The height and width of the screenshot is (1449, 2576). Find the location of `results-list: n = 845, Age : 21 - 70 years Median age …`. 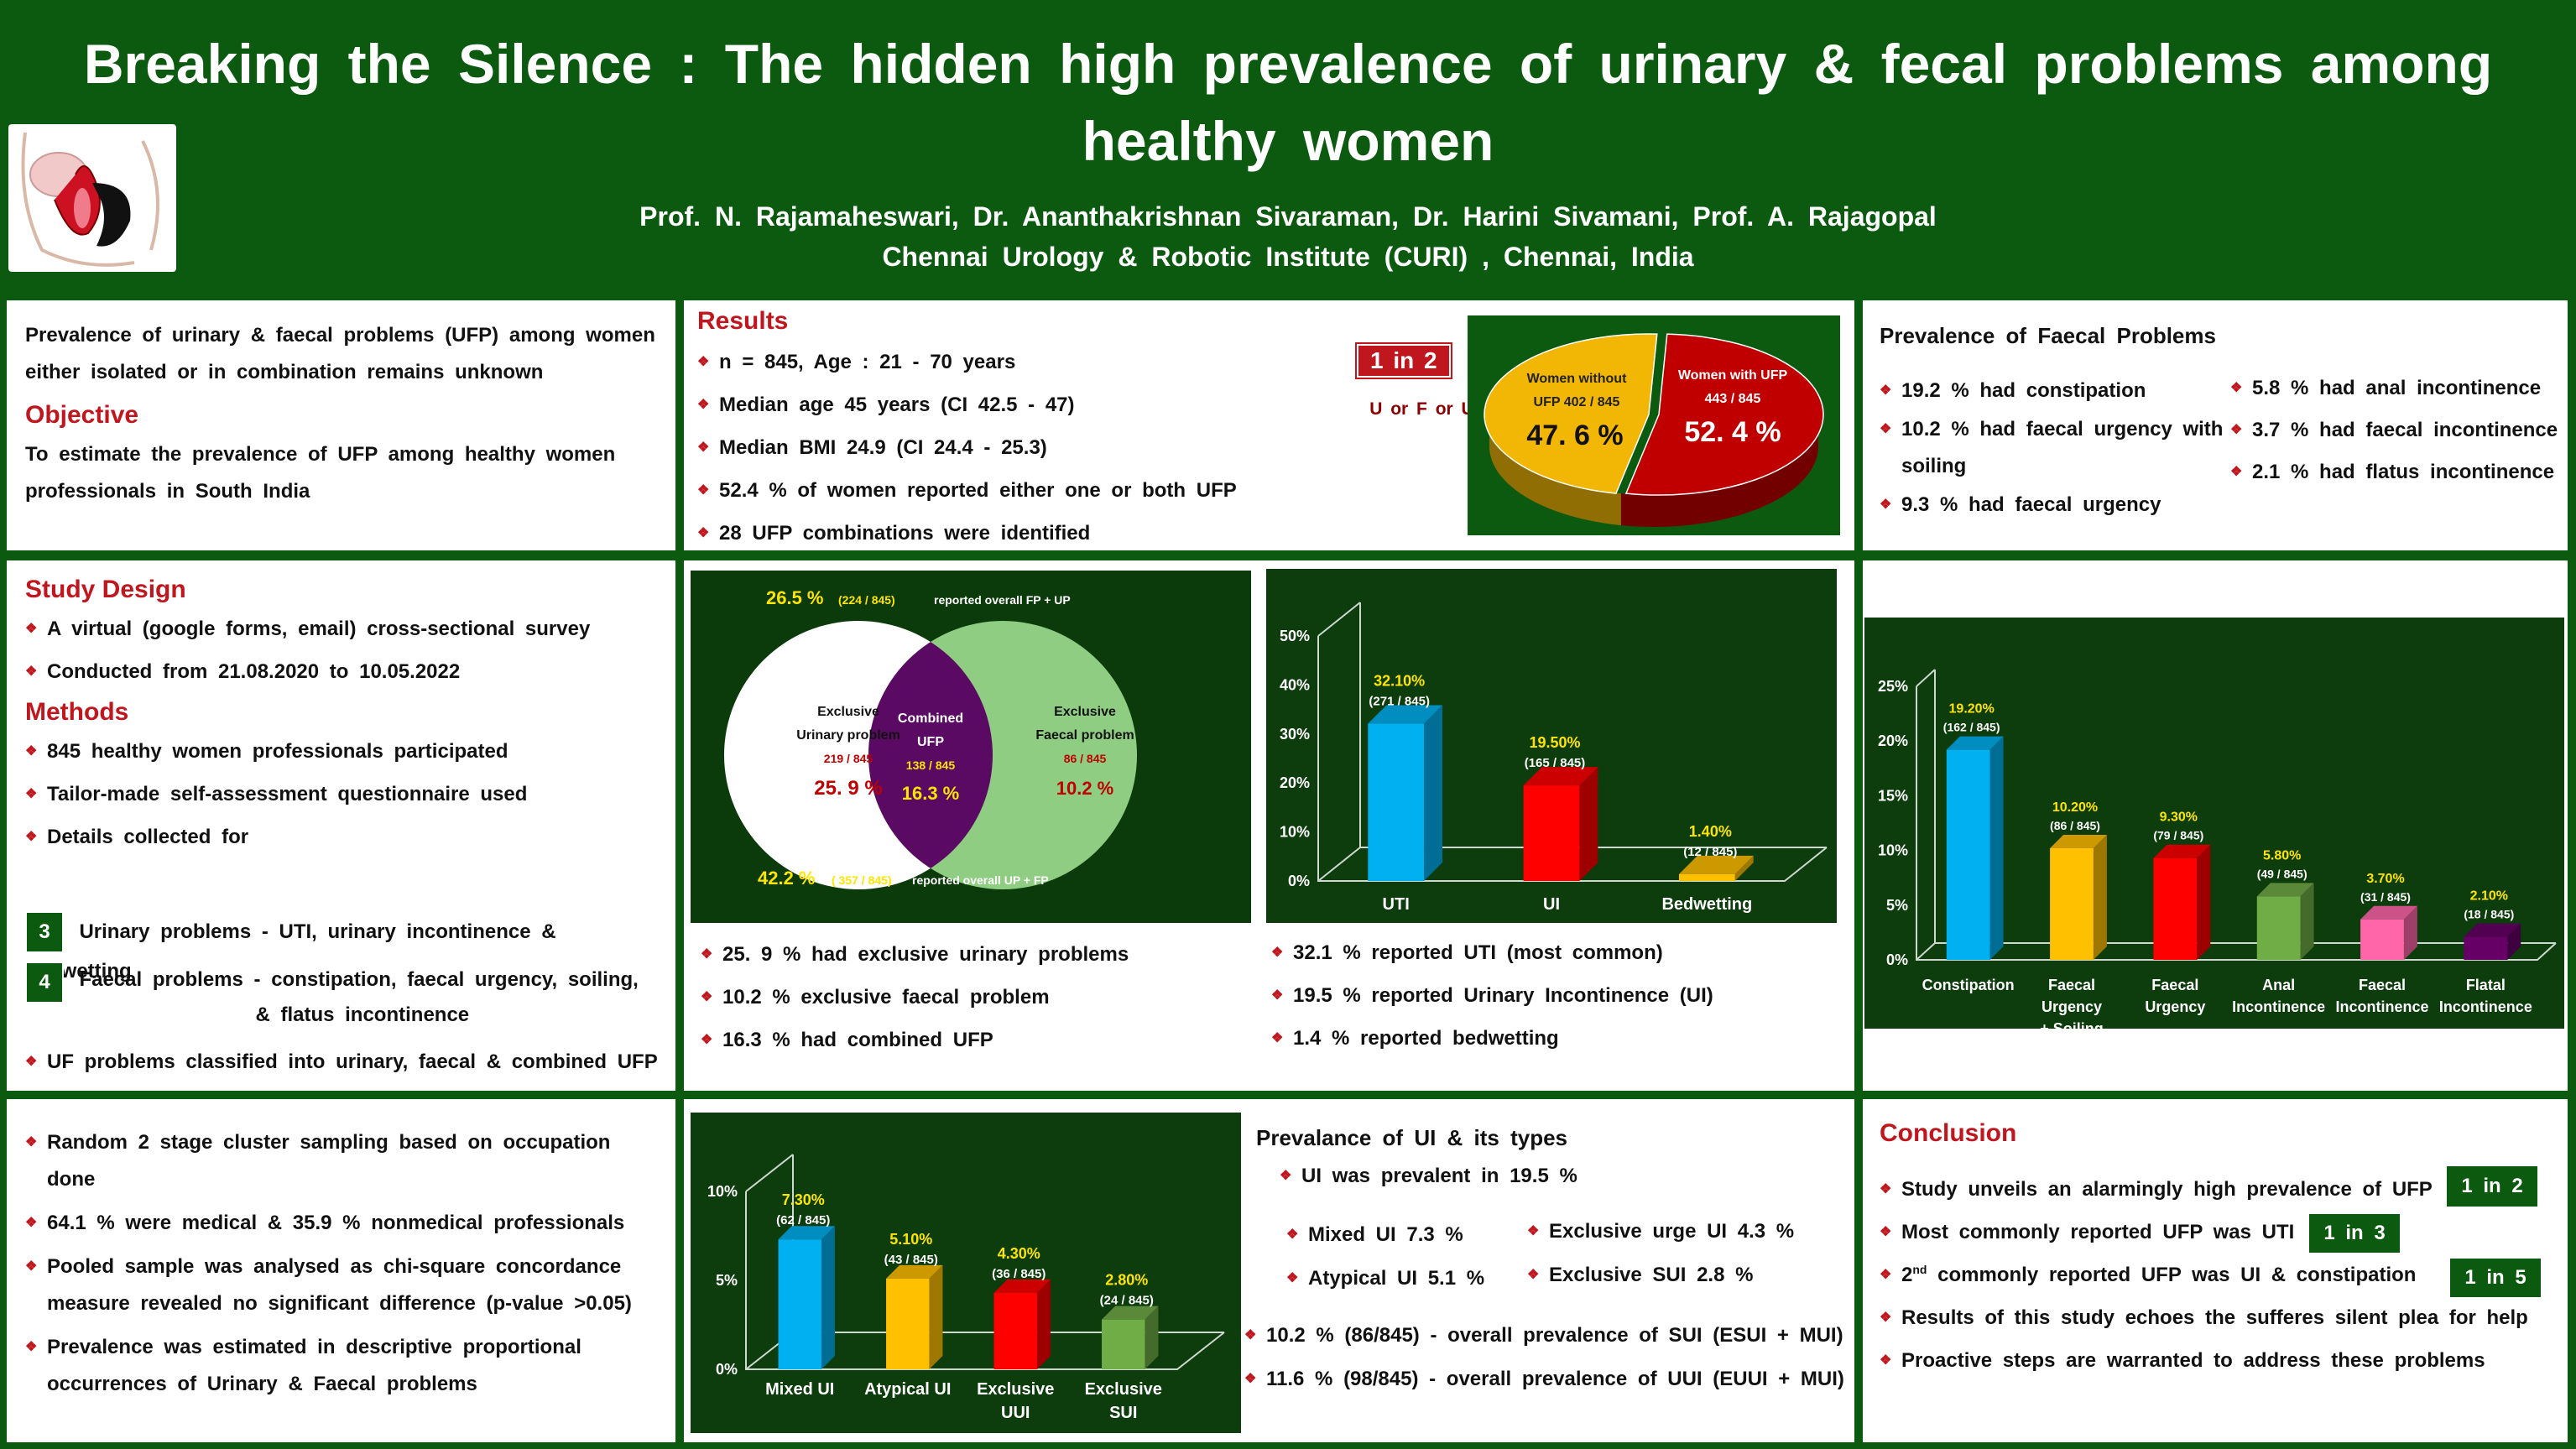

results-list: n = 845, Age : 21 - 70 years Median age … is located at coordinates (999, 448).